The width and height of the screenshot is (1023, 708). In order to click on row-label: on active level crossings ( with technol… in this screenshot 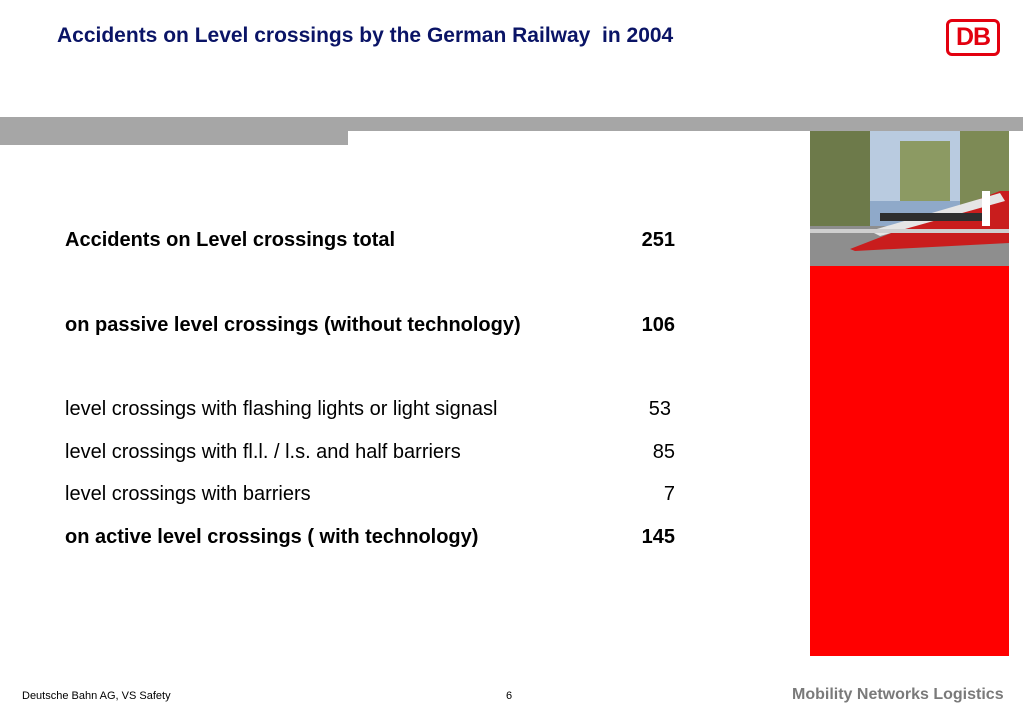, I will do `click(272, 537)`.